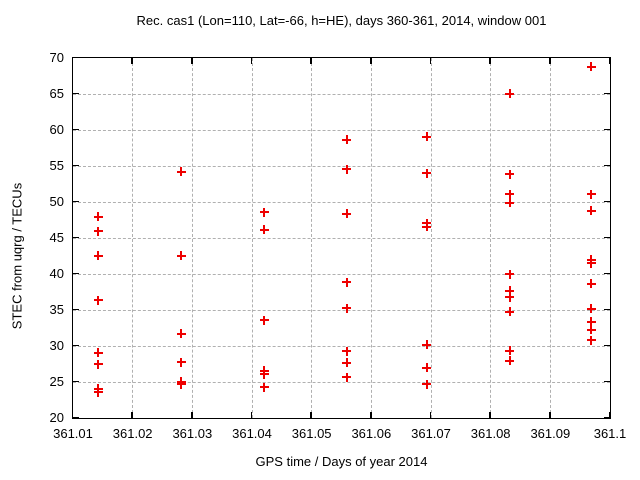  I want to click on y-tick-label: 30, so click(56, 345).